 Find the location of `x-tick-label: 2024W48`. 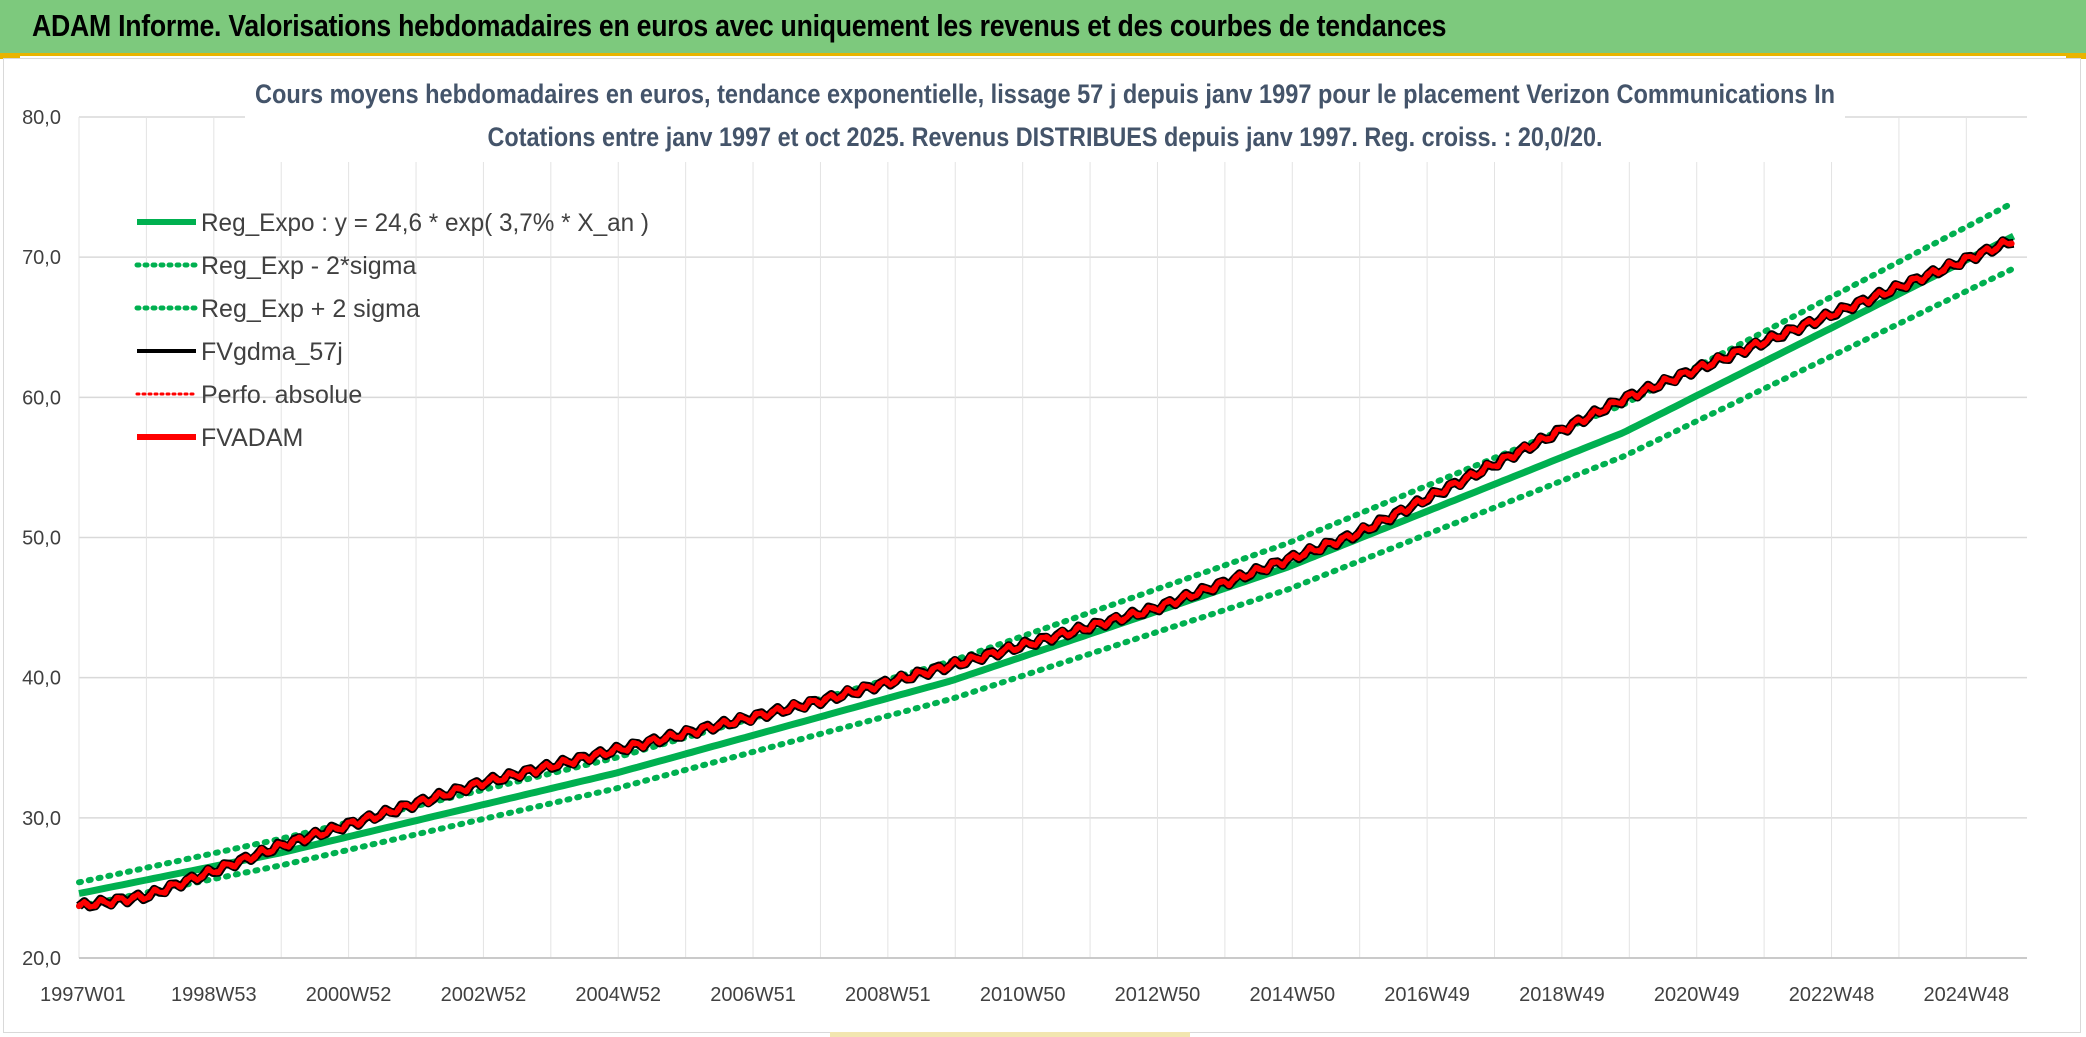

x-tick-label: 2024W48 is located at coordinates (1967, 995).